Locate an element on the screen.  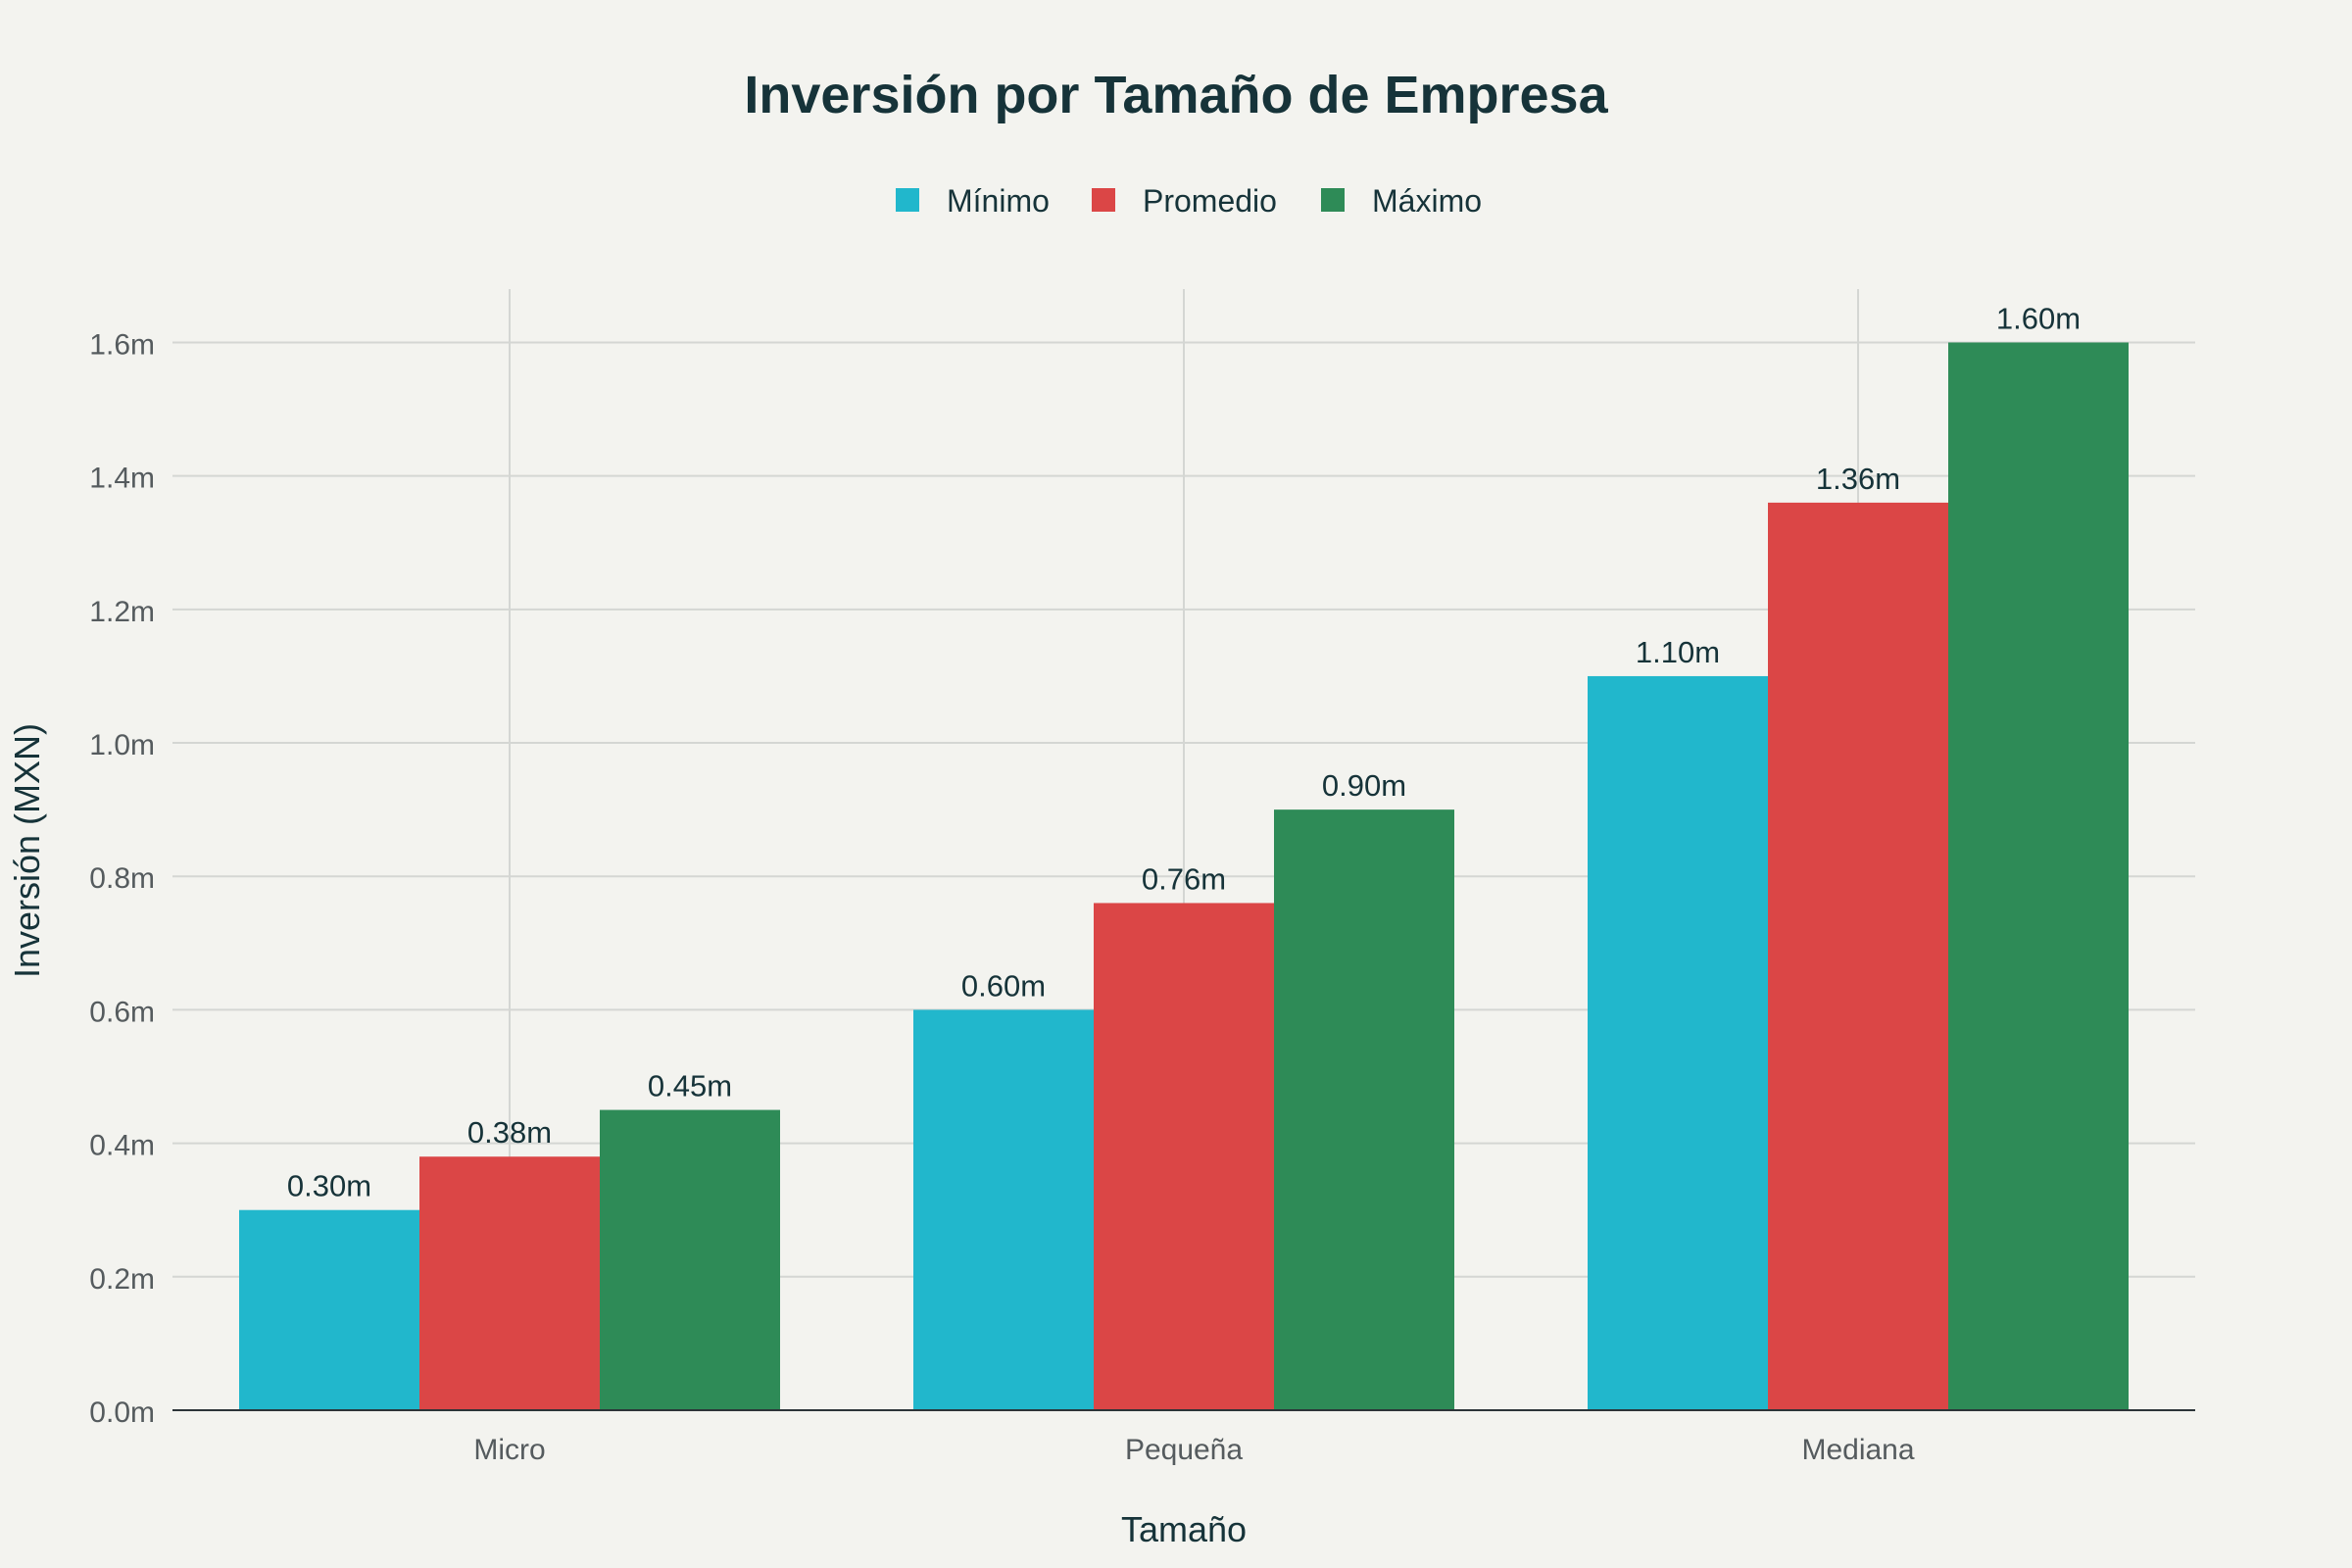
y-tick-label: 0.2m is located at coordinates (122, 1279).